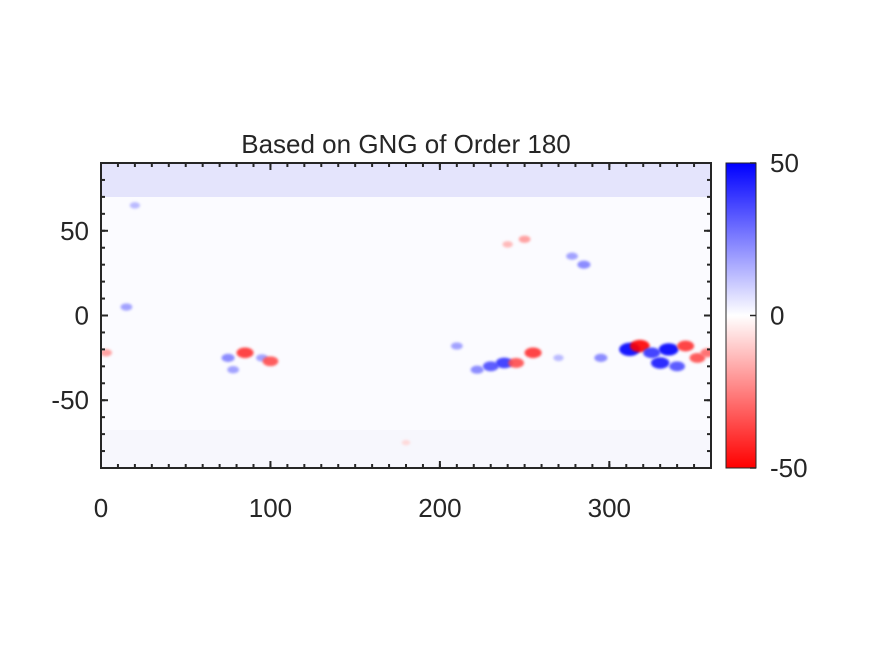 This screenshot has height=656, width=875. Describe the element at coordinates (101, 508) in the screenshot. I see `x-tick-label: 0` at that location.